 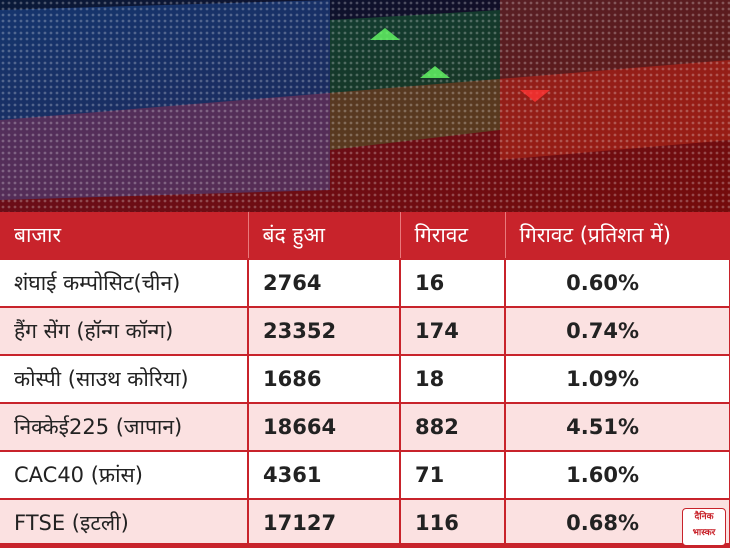 I want to click on table-cell: 71, so click(x=453, y=474).